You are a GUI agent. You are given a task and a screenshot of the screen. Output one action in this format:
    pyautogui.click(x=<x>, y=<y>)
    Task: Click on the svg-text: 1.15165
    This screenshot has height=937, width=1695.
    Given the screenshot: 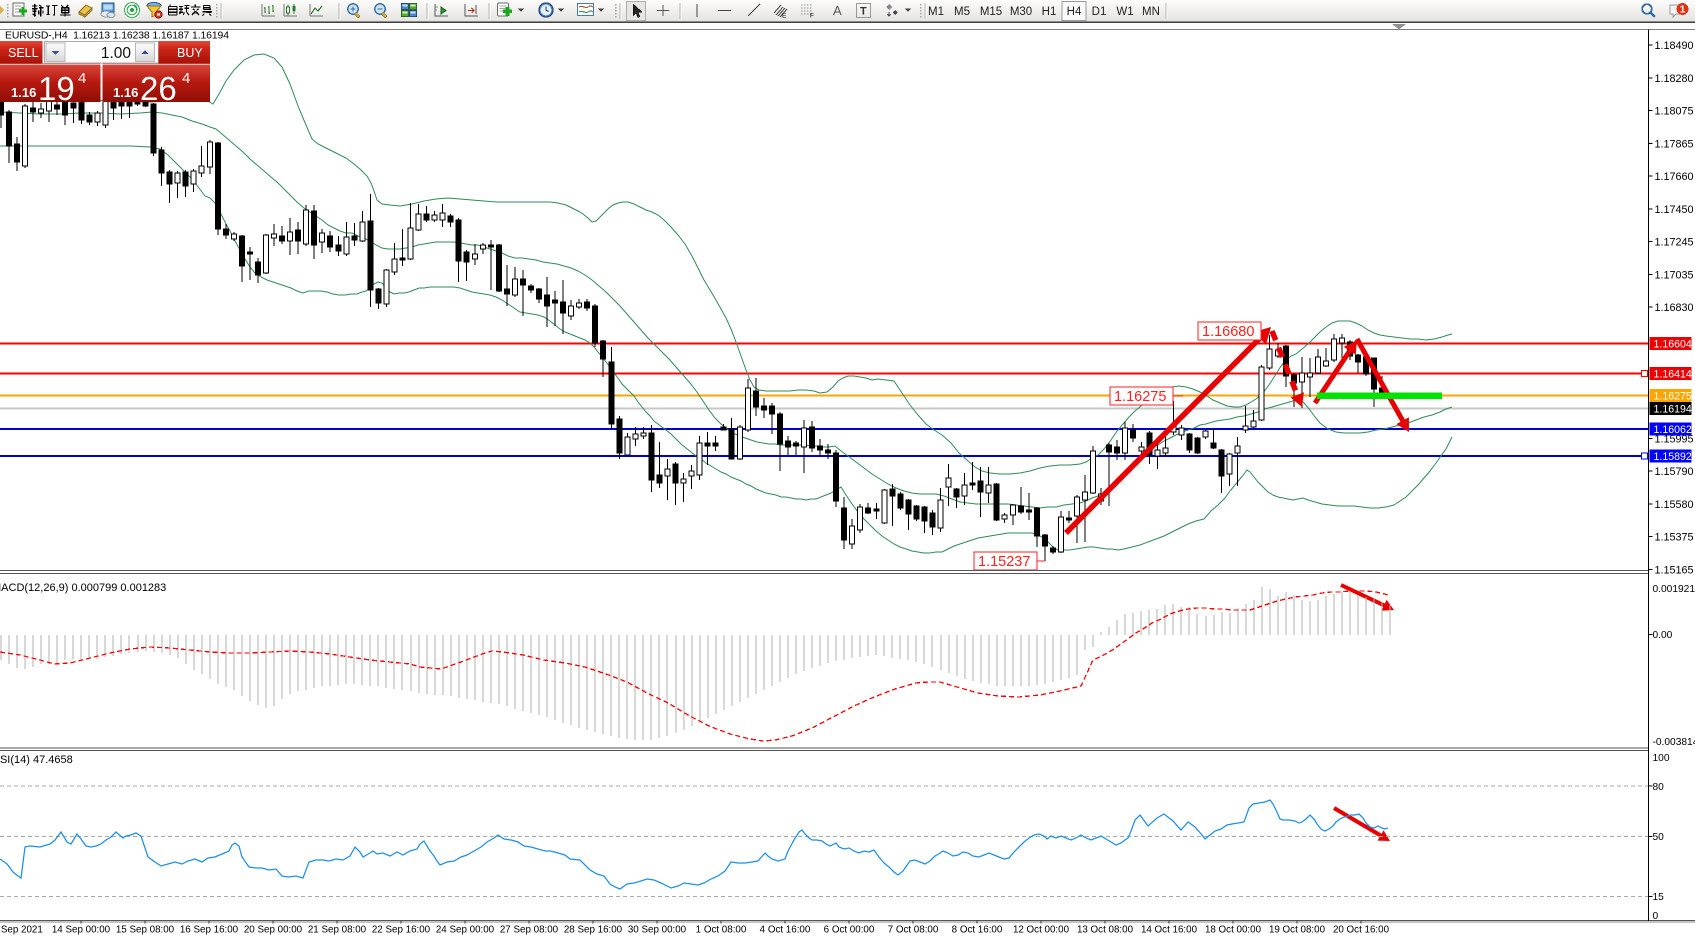 What is the action you would take?
    pyautogui.click(x=1674, y=571)
    